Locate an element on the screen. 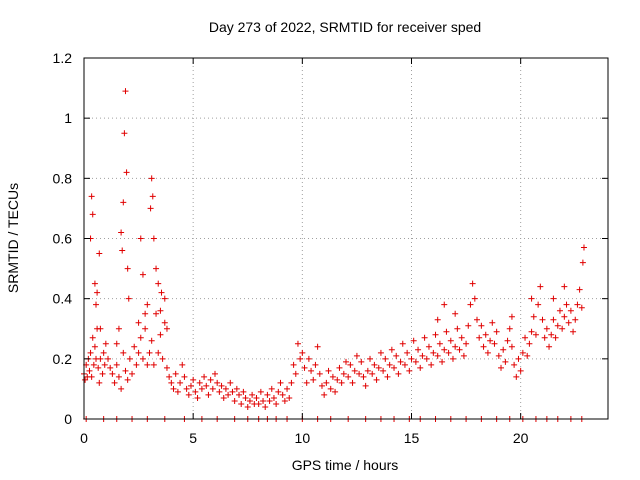 The image size is (640, 480). y-tick-label: 0.8 is located at coordinates (63, 178).